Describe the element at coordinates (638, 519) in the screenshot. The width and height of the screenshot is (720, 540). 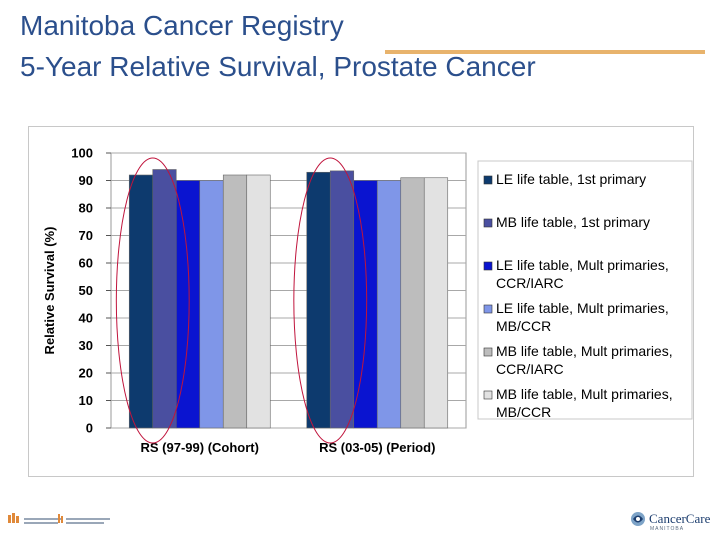
I see `cancercare-logo-icon` at that location.